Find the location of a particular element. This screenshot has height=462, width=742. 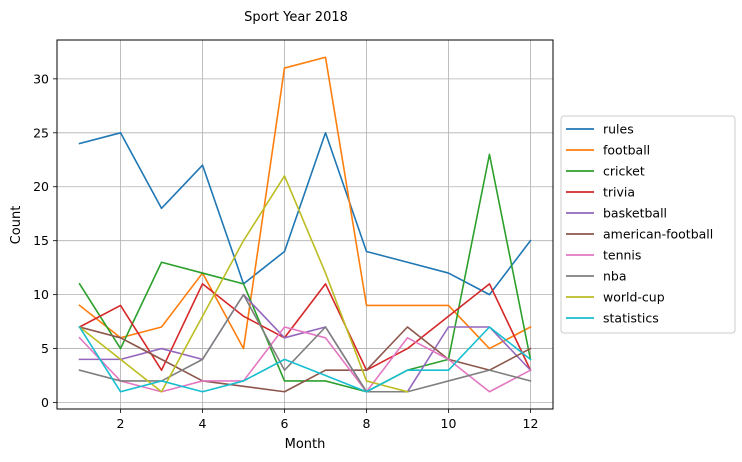

y-tick-label: 5 is located at coordinates (45, 348).